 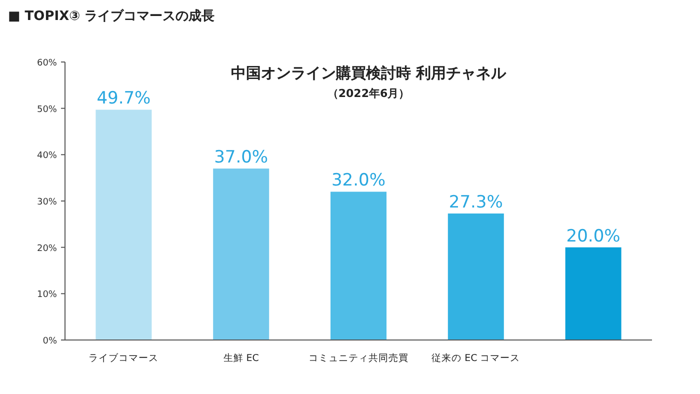 I want to click on text: （2022年6月）, so click(x=368, y=93).